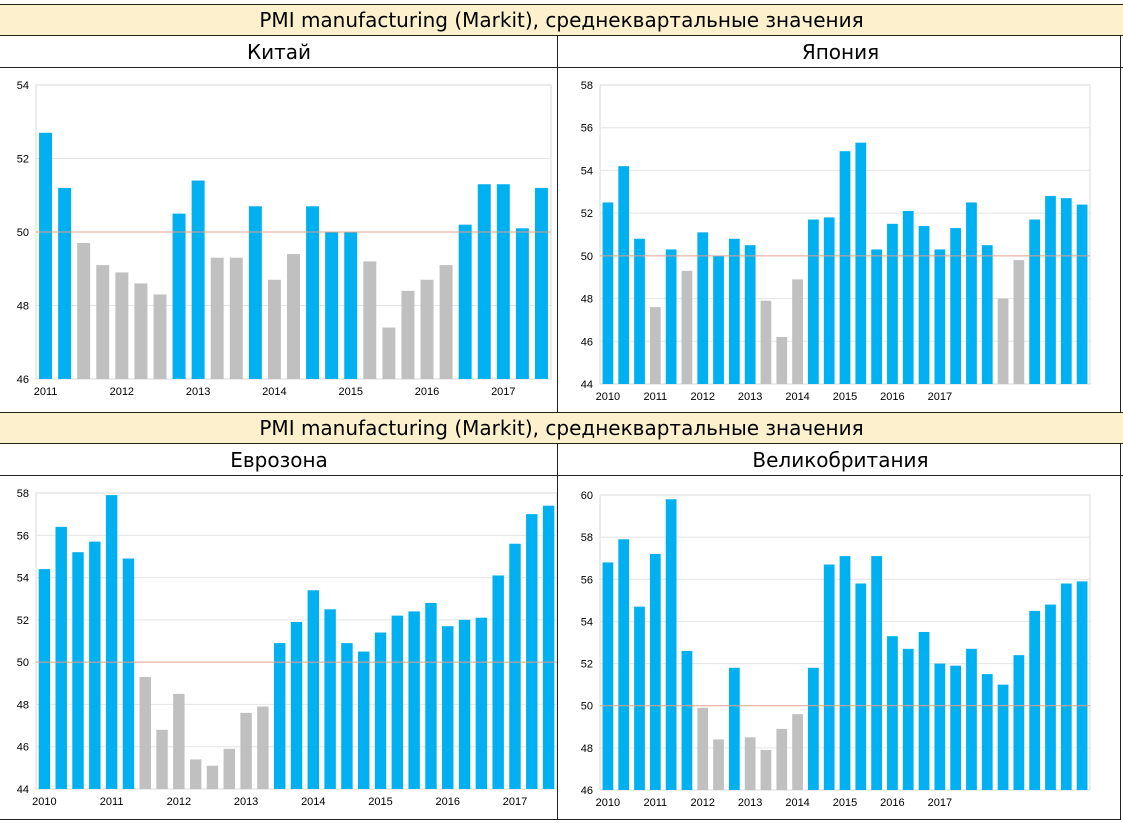  Describe the element at coordinates (23, 790) in the screenshot. I see `y-tick-label: 44` at that location.